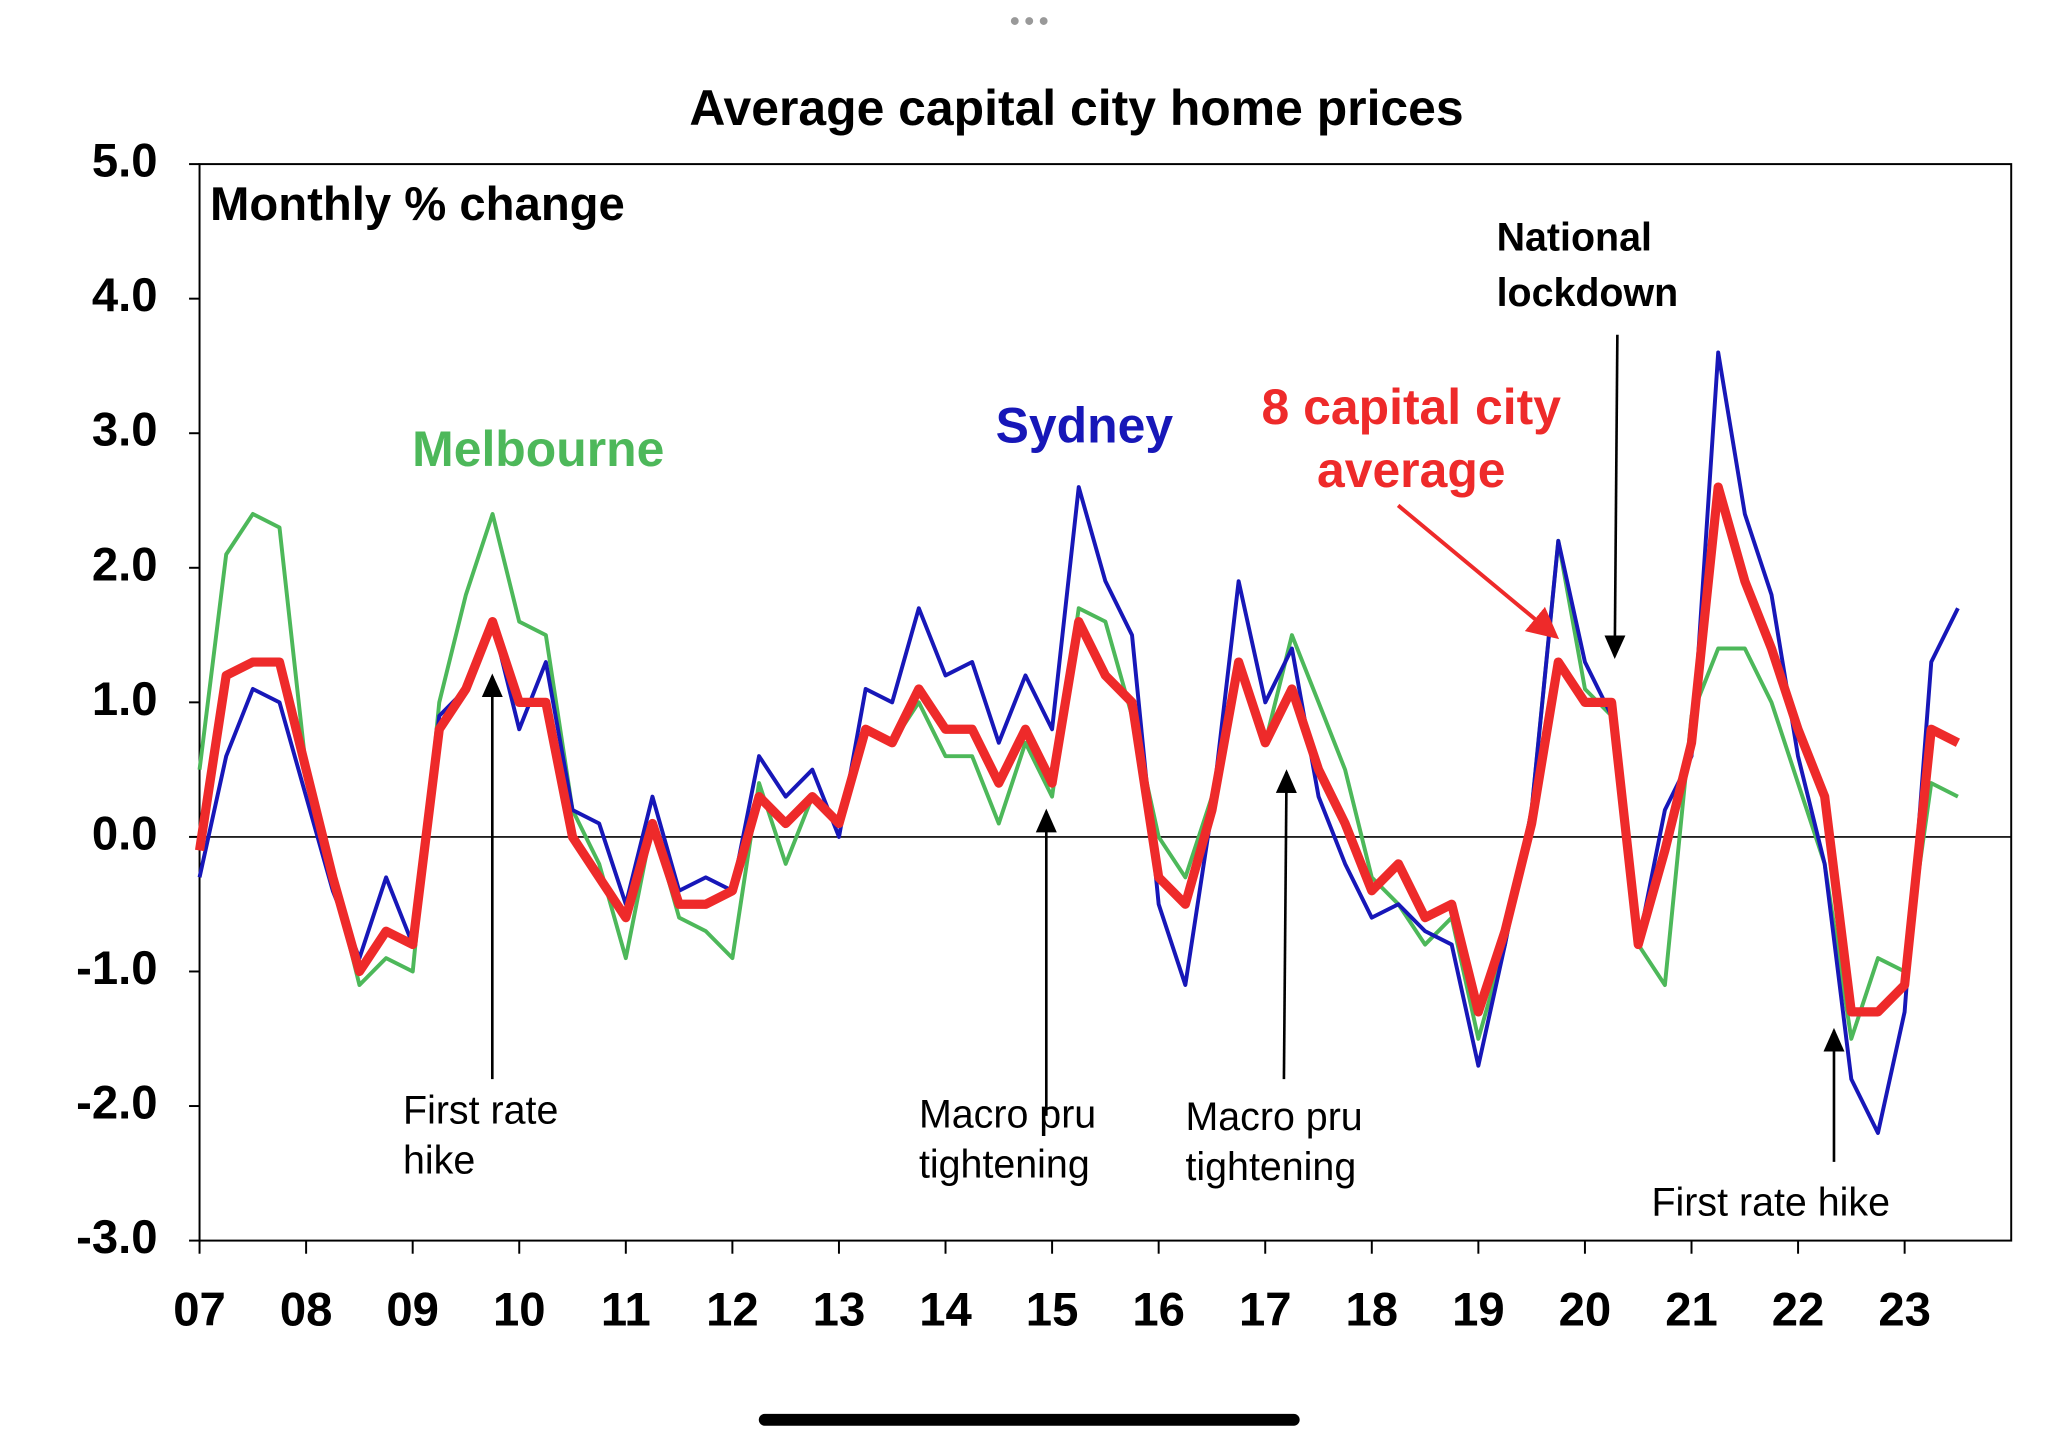 The width and height of the screenshot is (2048, 1431). Describe the element at coordinates (1478, 571) in the screenshot. I see `label-arrow` at that location.